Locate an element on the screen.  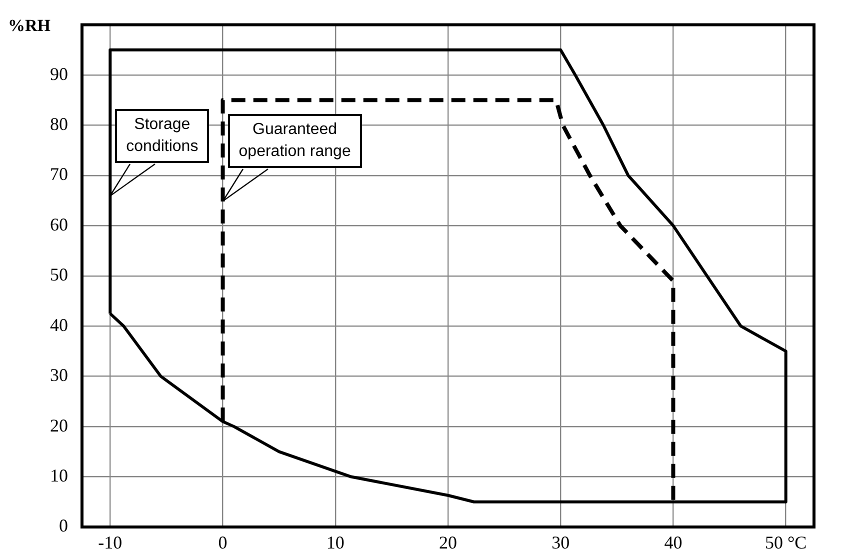
x-tick-label: 10 is located at coordinates (335, 542).